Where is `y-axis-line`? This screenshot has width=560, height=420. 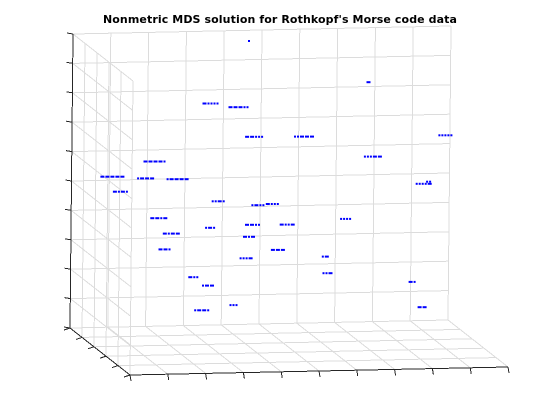
y-axis-line is located at coordinates (100, 351).